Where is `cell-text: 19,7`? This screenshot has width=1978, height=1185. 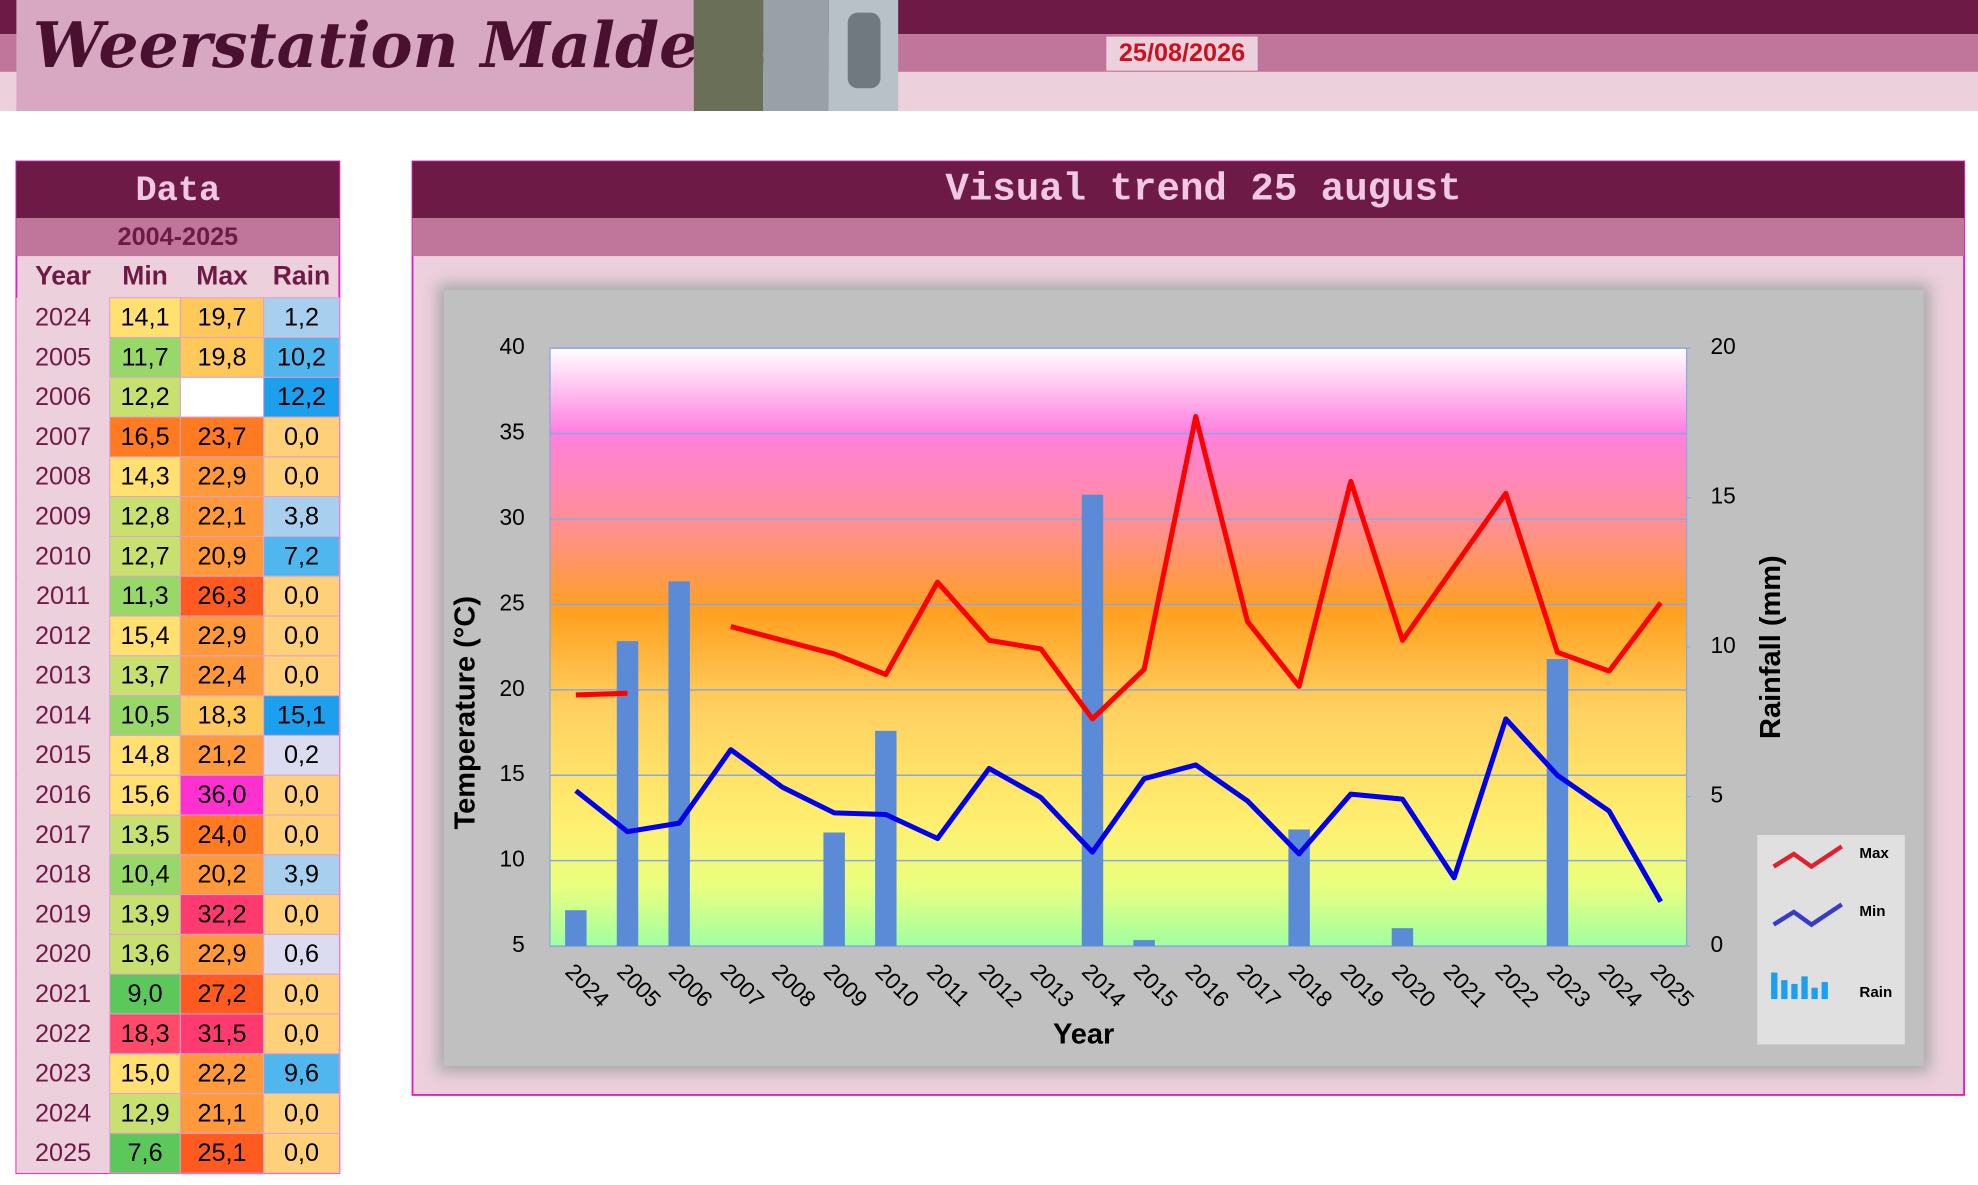 cell-text: 19,7 is located at coordinates (221, 318).